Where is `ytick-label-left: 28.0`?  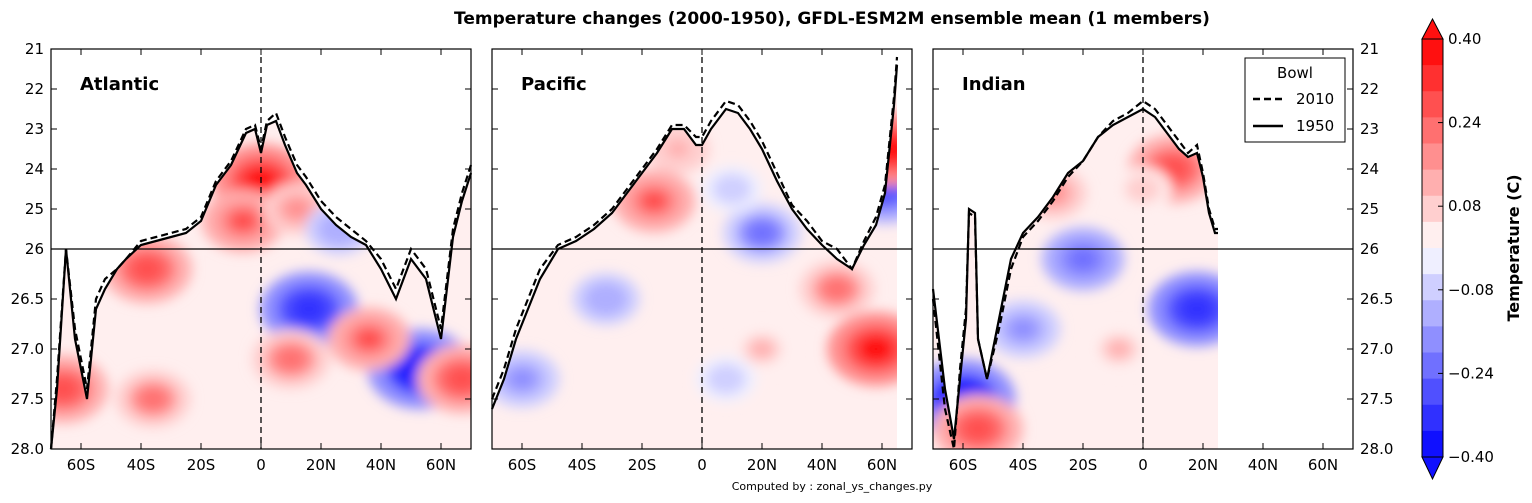
ytick-label-left: 28.0 is located at coordinates (27, 449).